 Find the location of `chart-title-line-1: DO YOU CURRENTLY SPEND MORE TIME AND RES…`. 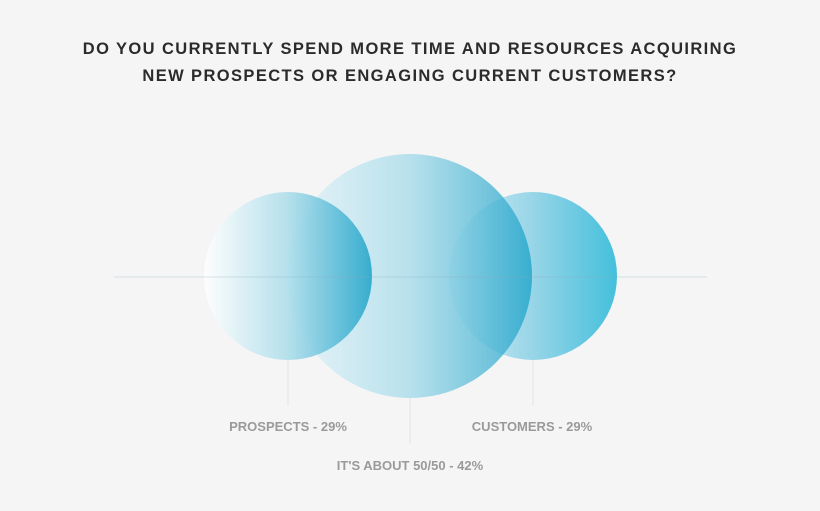

chart-title-line-1: DO YOU CURRENTLY SPEND MORE TIME AND RES… is located at coordinates (410, 49).